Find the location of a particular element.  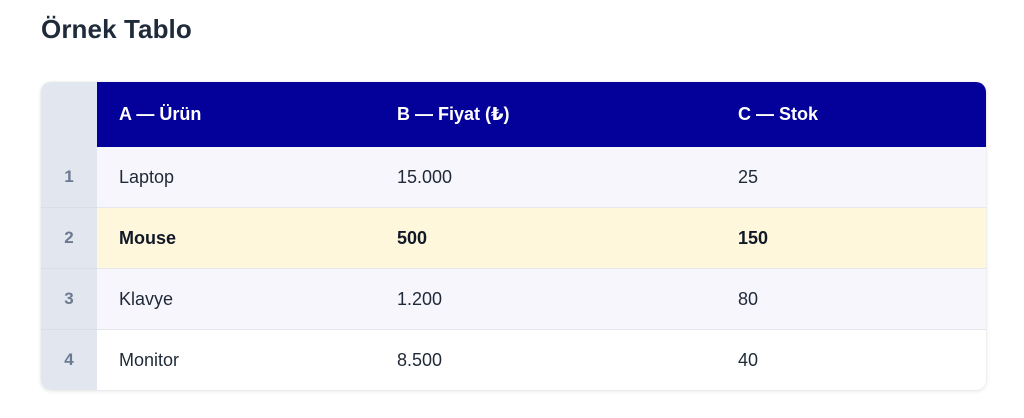

table-row-selected: 2 Mouse 500 150 is located at coordinates (513, 238).